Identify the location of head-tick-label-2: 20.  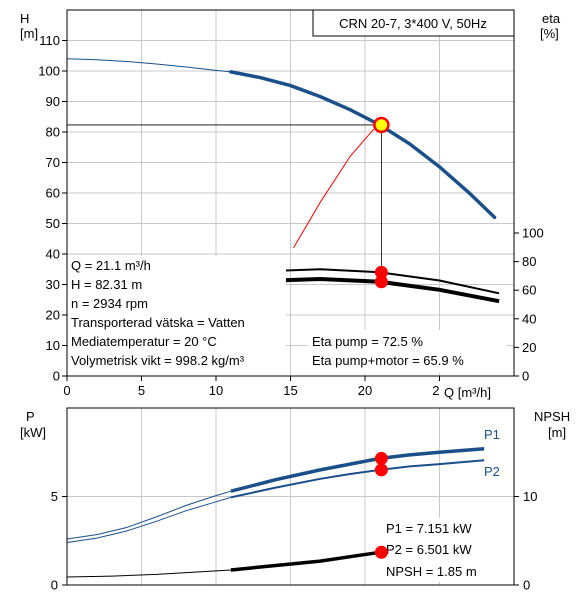
(53, 315).